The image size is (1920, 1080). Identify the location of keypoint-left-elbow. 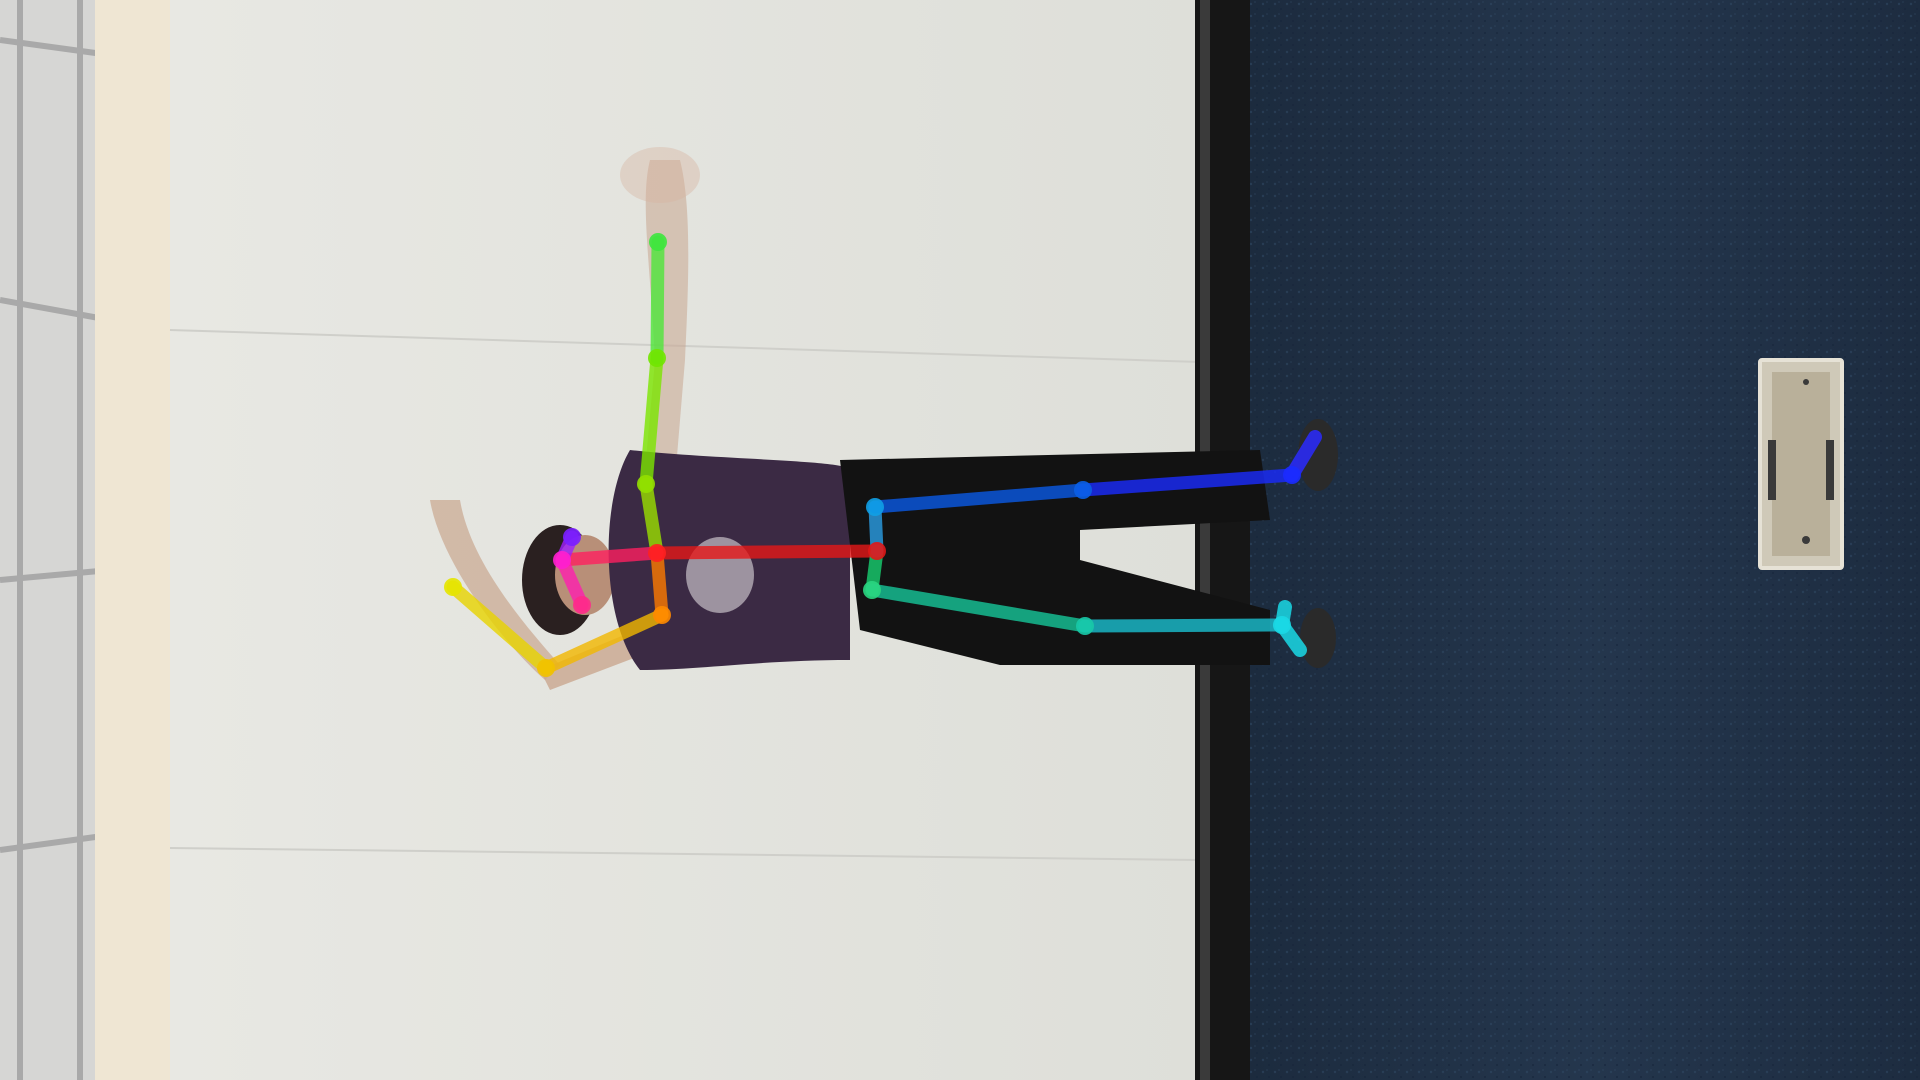
(657, 358).